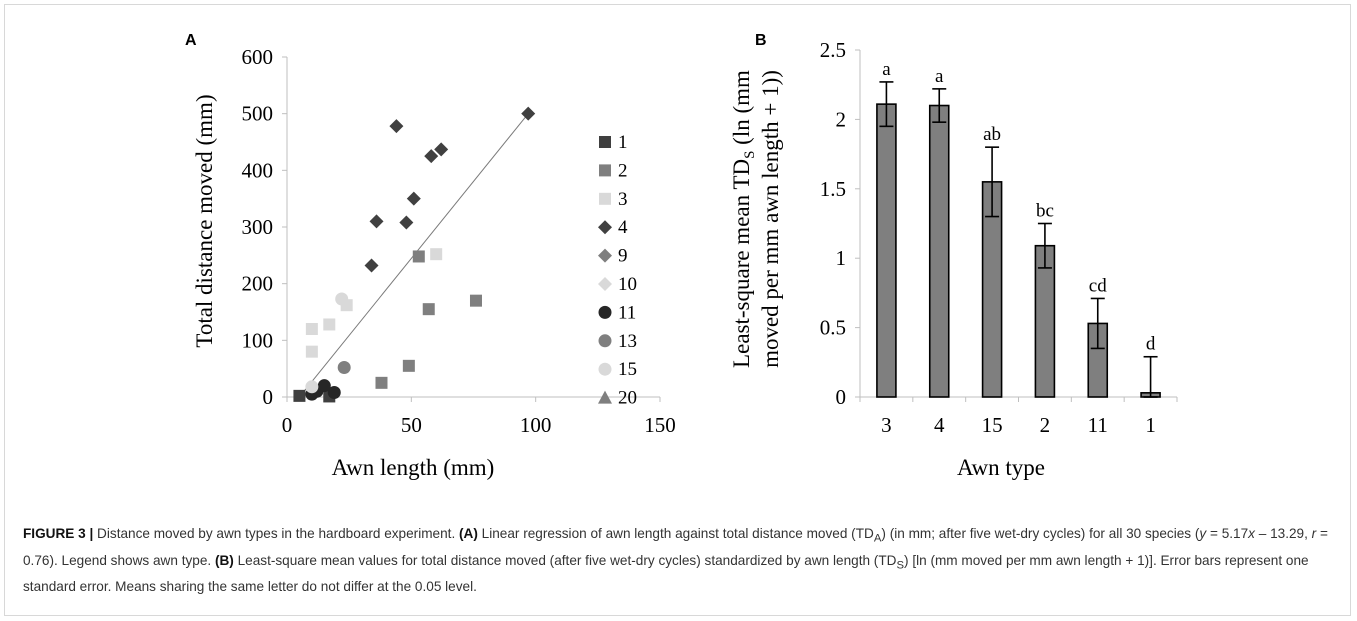  What do you see at coordinates (1045, 211) in the screenshot?
I see `significance-letter-2: bc` at bounding box center [1045, 211].